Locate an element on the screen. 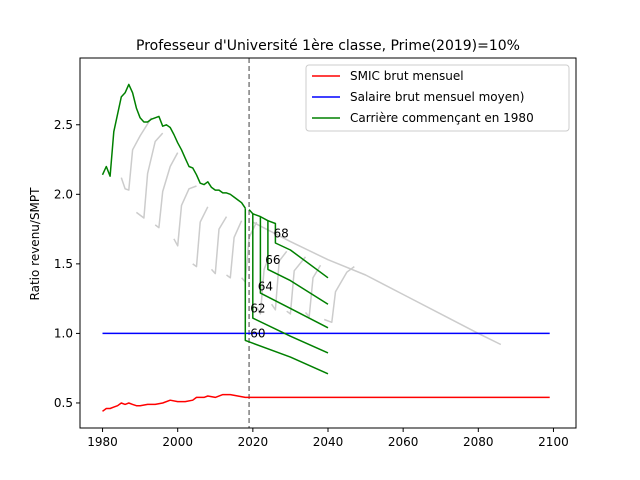 The height and width of the screenshot is (480, 640). y-axis-title: Ratio revenu/SMPT is located at coordinates (35, 244).